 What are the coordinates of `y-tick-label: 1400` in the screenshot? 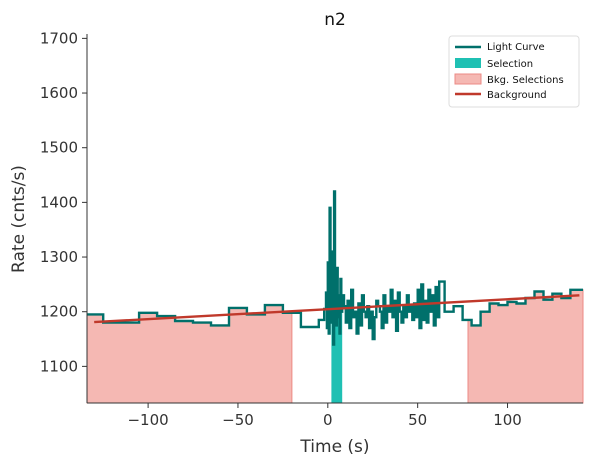 It's located at (59, 202).